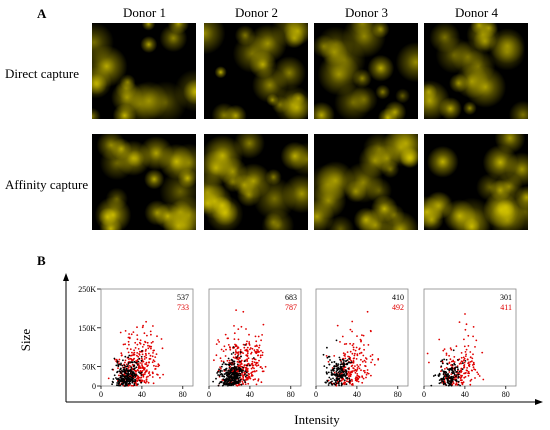 The width and height of the screenshot is (550, 430). I want to click on red-event-count: 733, so click(183, 307).